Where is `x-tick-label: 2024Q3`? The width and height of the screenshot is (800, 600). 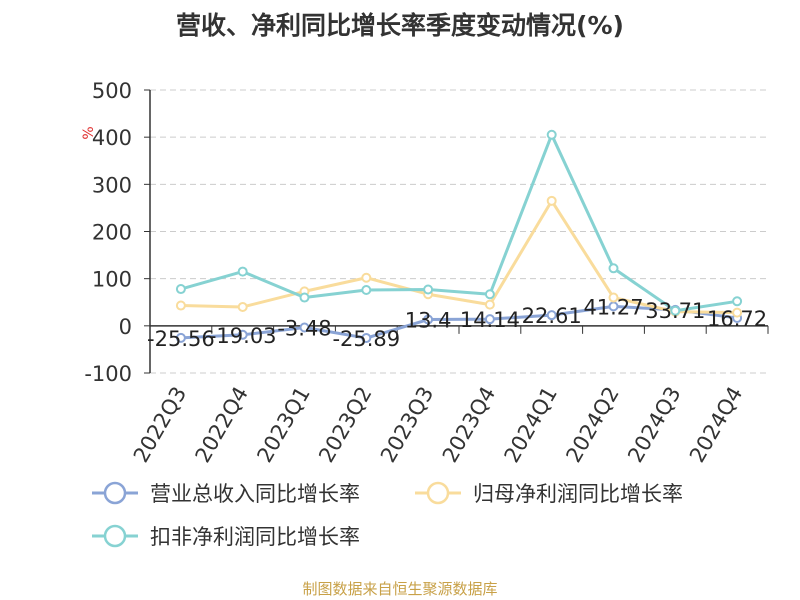
x-tick-label: 2024Q3 is located at coordinates (654, 425).